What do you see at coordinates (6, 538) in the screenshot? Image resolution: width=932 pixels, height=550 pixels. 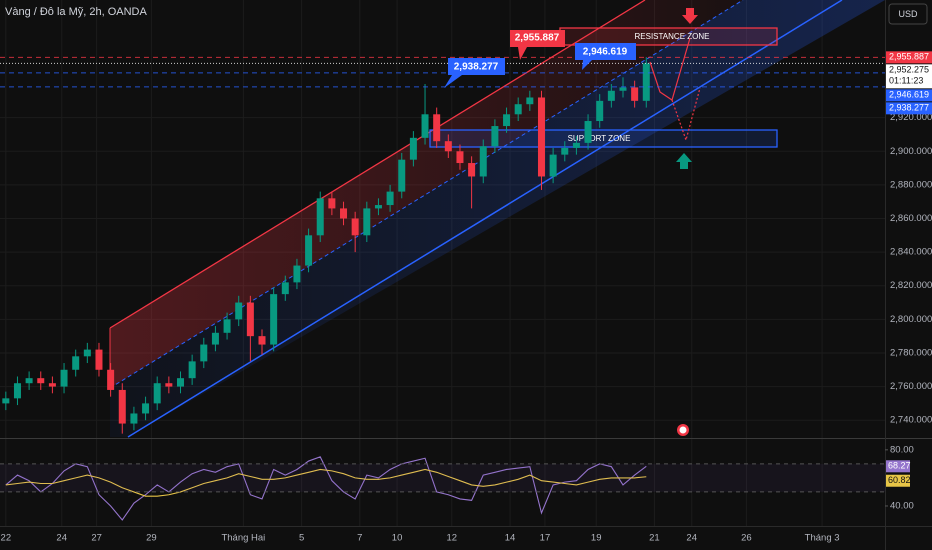 I see `x-tick-label: 22` at bounding box center [6, 538].